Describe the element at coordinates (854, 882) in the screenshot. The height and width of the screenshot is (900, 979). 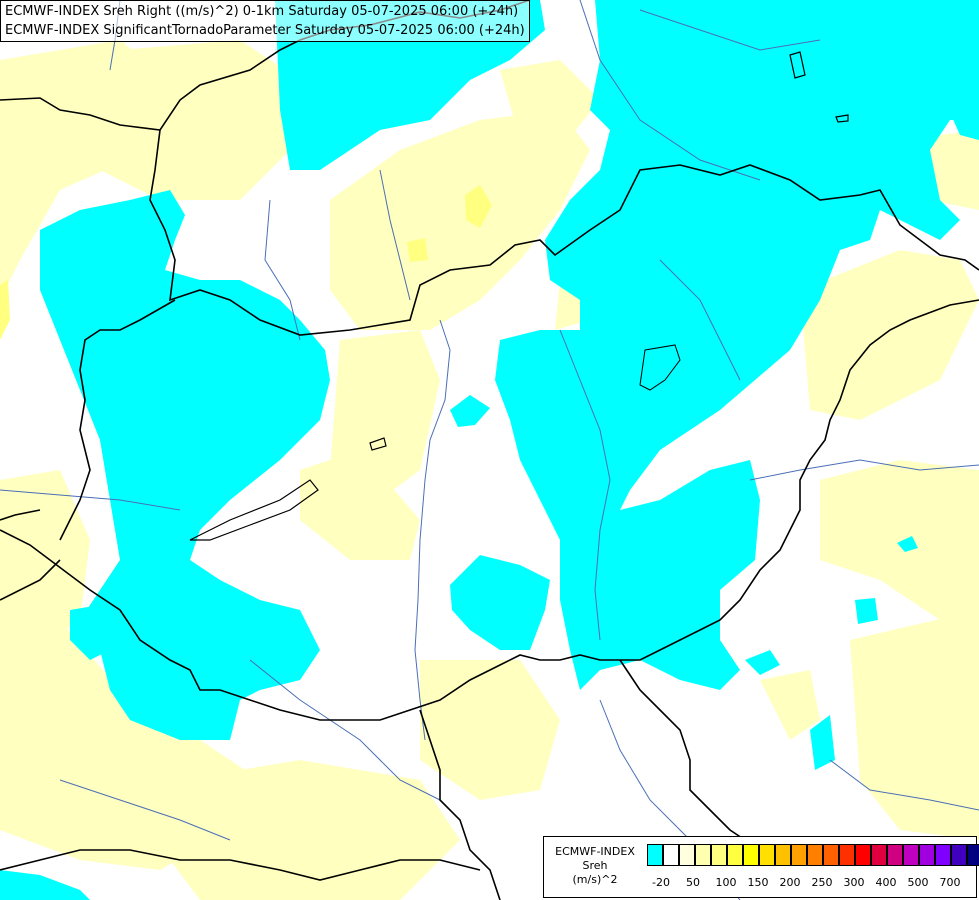
I see `legend-label: 300` at that location.